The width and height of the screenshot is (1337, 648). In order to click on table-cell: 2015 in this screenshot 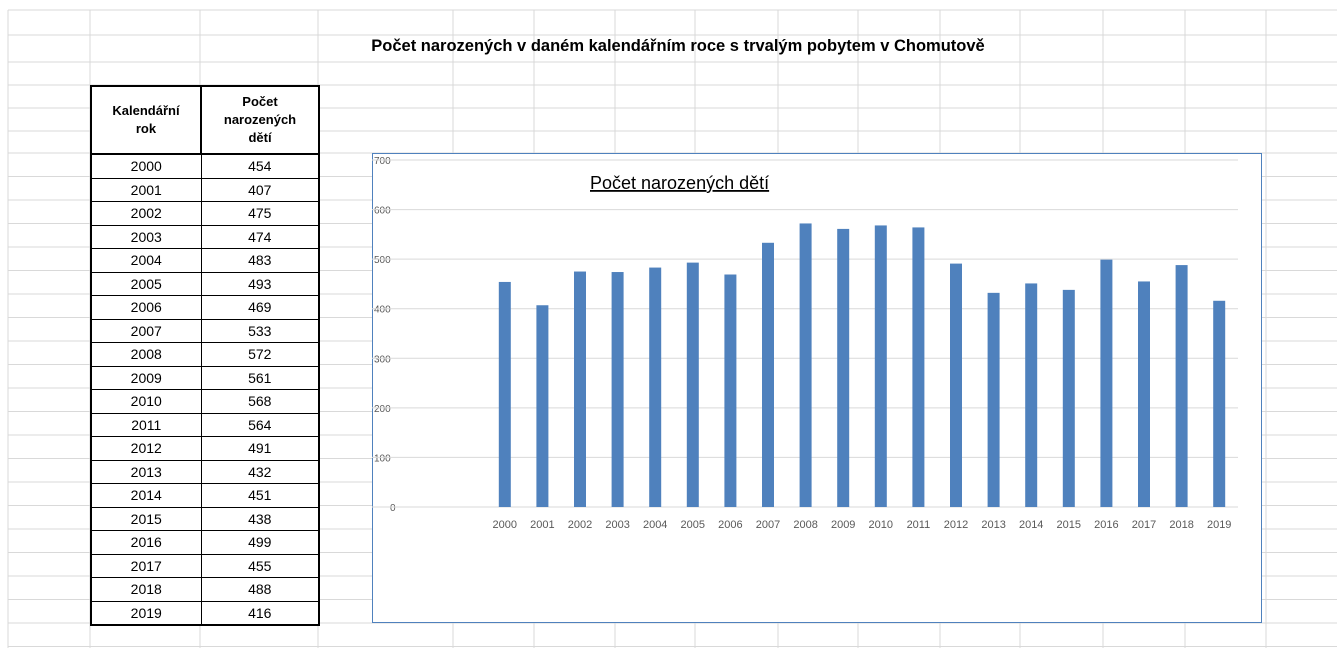, I will do `click(146, 518)`.